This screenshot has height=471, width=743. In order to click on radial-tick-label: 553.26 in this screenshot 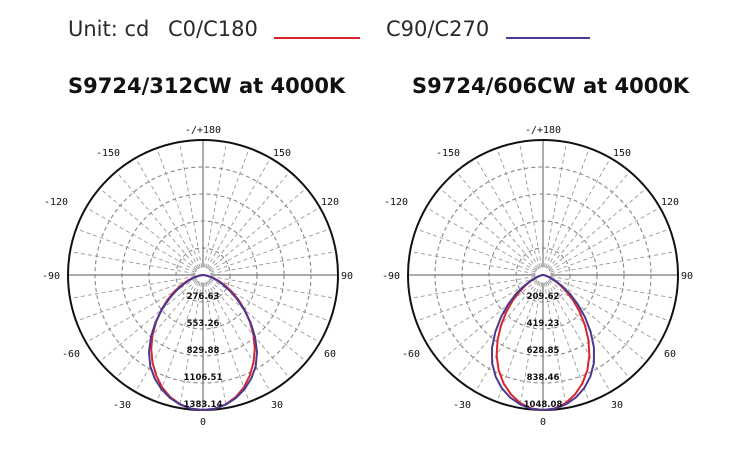, I will do `click(203, 324)`.